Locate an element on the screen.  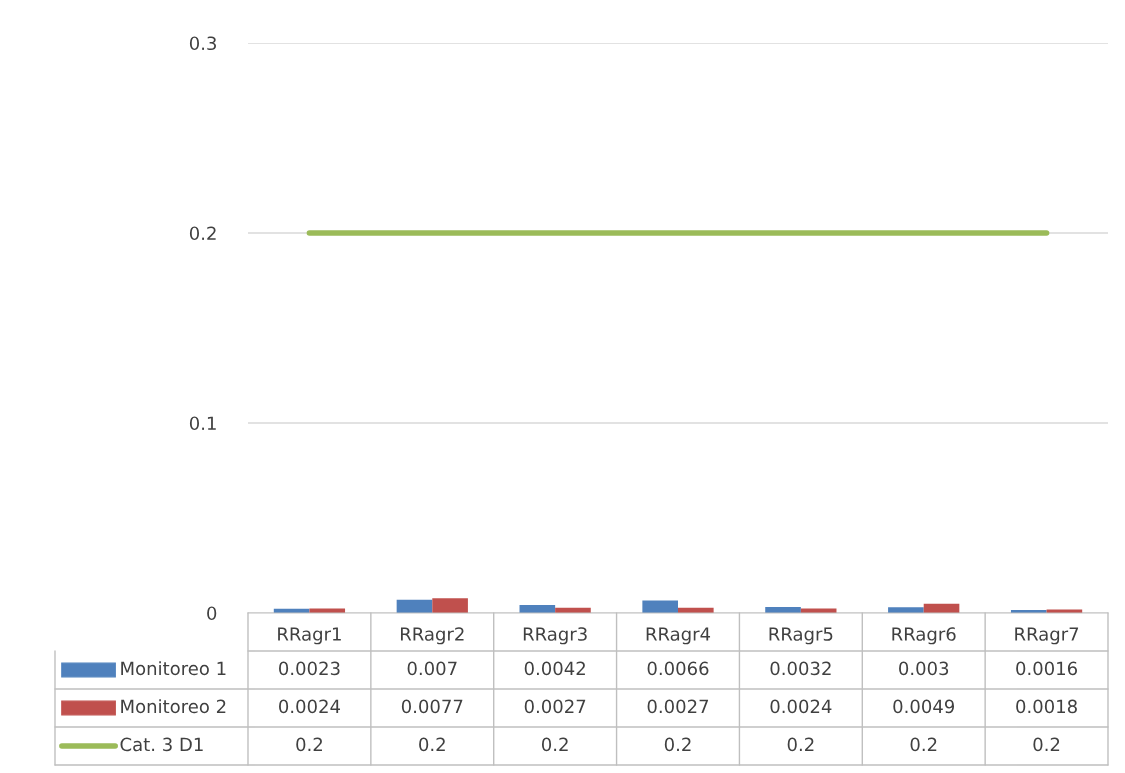
legend-label: Monitoreo 1 is located at coordinates (173, 668).